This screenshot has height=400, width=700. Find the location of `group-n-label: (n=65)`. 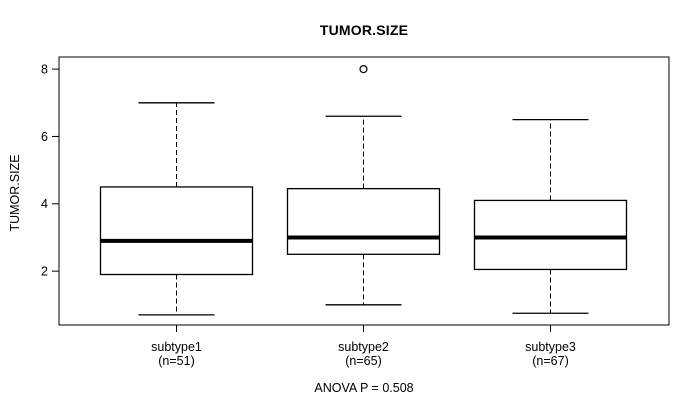

group-n-label: (n=65) is located at coordinates (363, 361).